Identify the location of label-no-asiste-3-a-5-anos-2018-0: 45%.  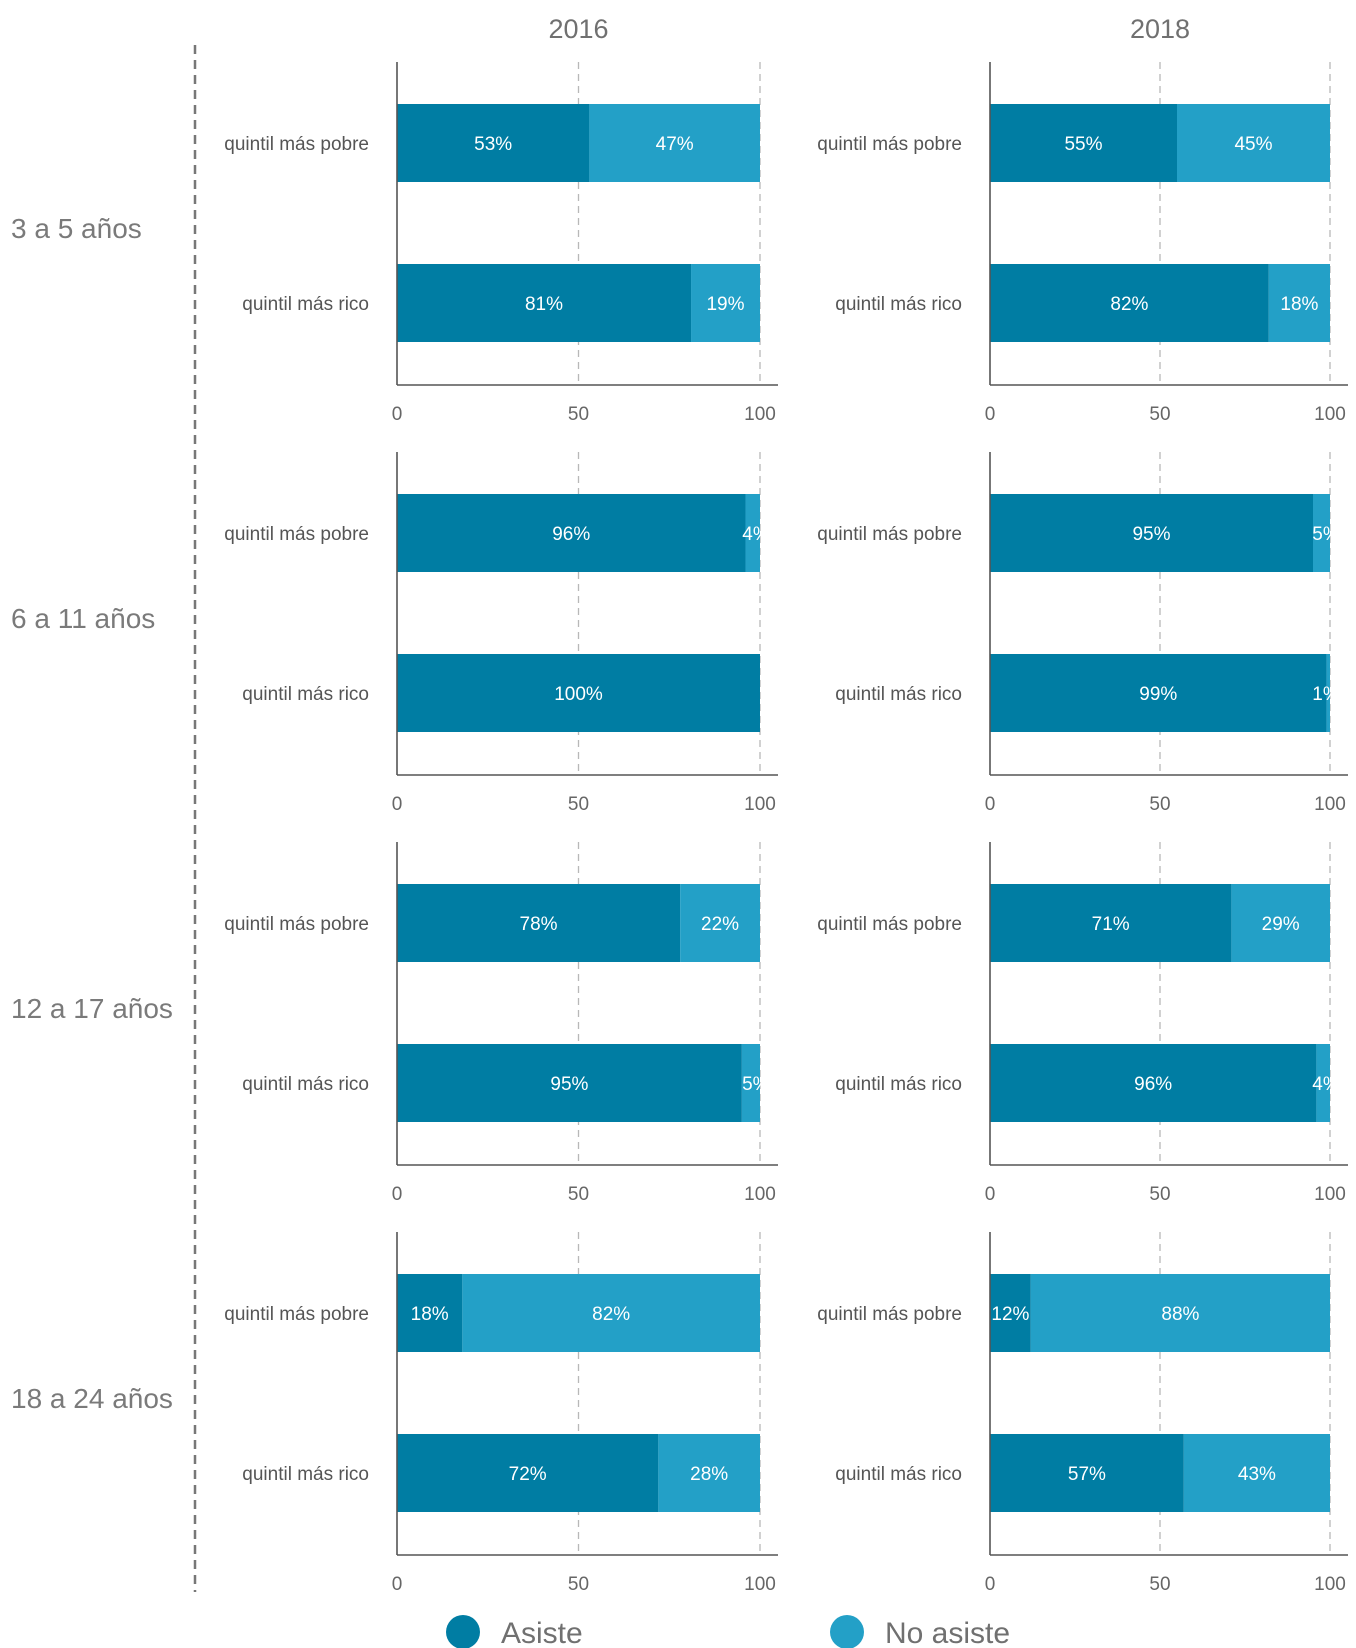
(1253, 144).